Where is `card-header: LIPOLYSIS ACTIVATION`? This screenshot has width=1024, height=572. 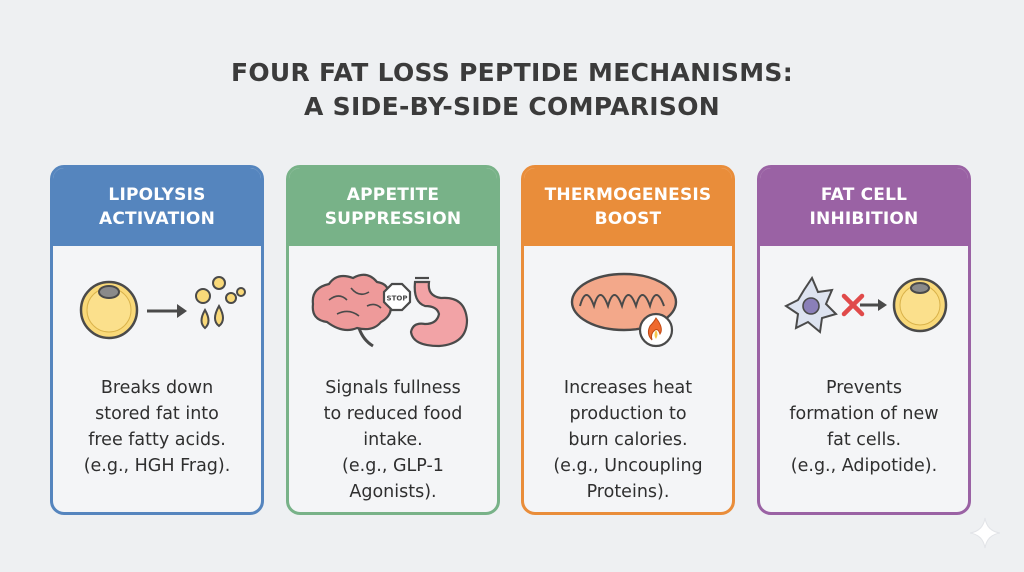
card-header: LIPOLYSIS ACTIVATION is located at coordinates (157, 207).